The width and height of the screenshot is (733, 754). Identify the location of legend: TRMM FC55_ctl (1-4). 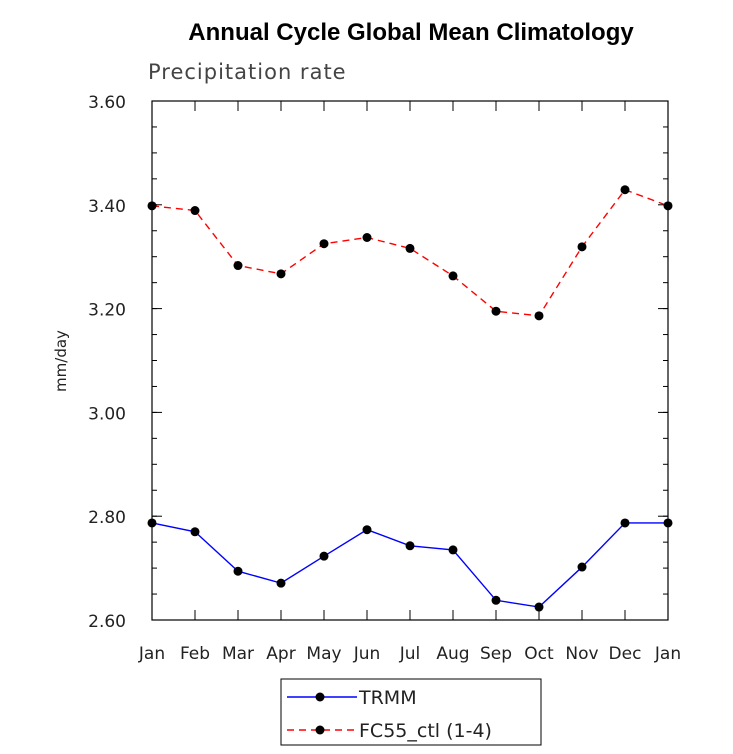
(411, 712).